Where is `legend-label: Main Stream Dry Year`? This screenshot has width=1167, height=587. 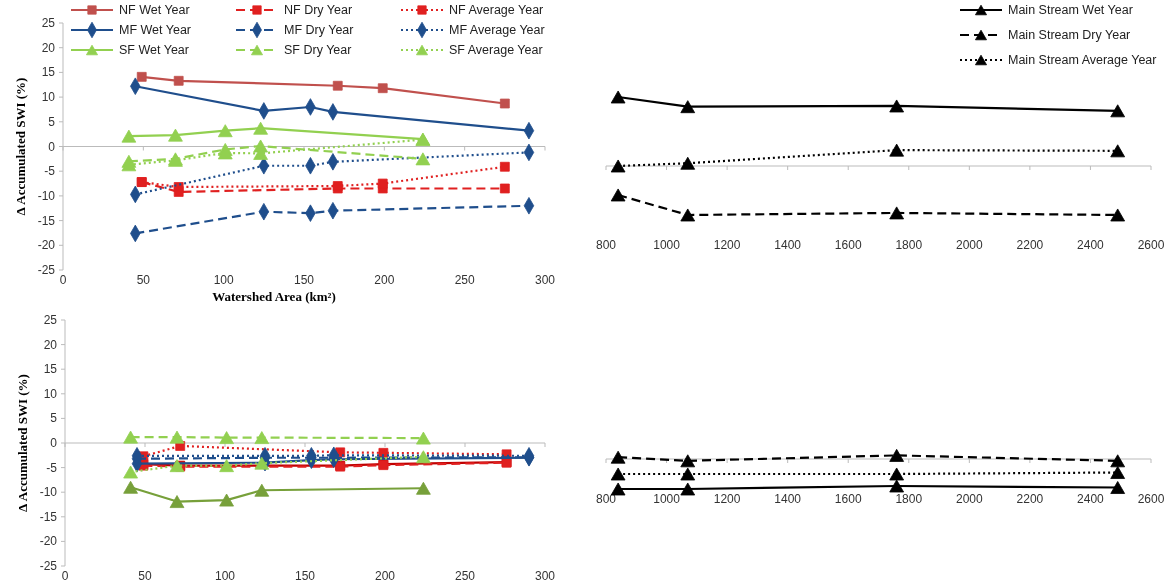 legend-label: Main Stream Dry Year is located at coordinates (1069, 35).